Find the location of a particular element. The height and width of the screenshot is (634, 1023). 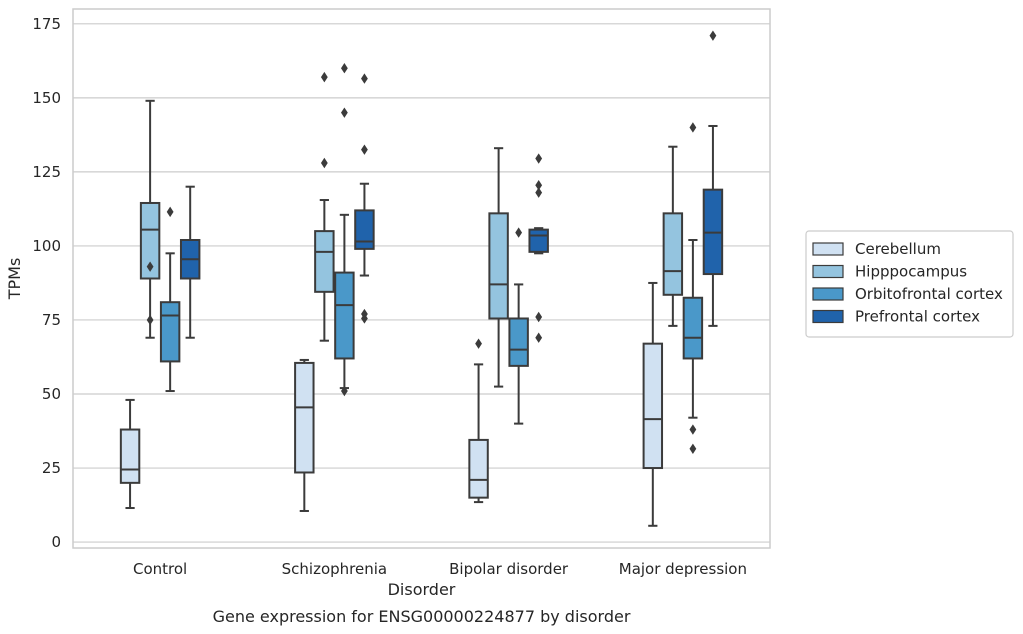

legend-label: Hipppocampus is located at coordinates (911, 272).